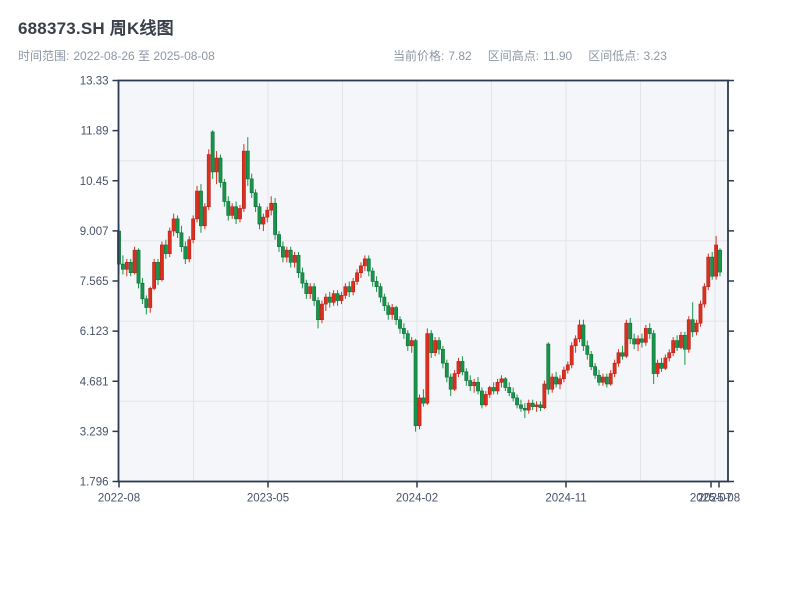  What do you see at coordinates (144, 56) in the screenshot?
I see `time-range-value: 2022-08-26 至 2025-08-08` at bounding box center [144, 56].